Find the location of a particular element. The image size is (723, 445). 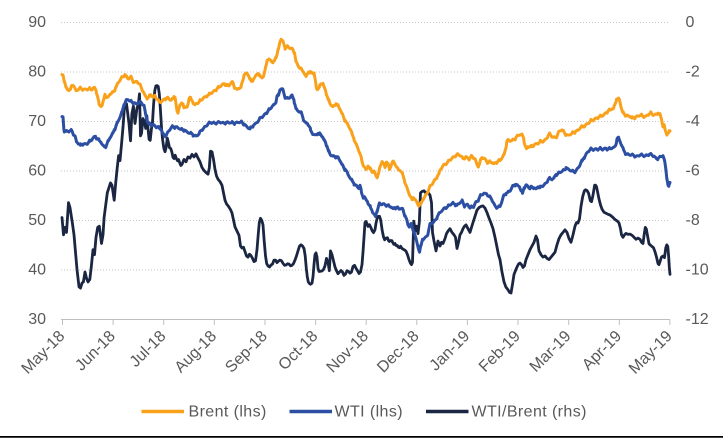

svg-text: 50 is located at coordinates (37, 220).